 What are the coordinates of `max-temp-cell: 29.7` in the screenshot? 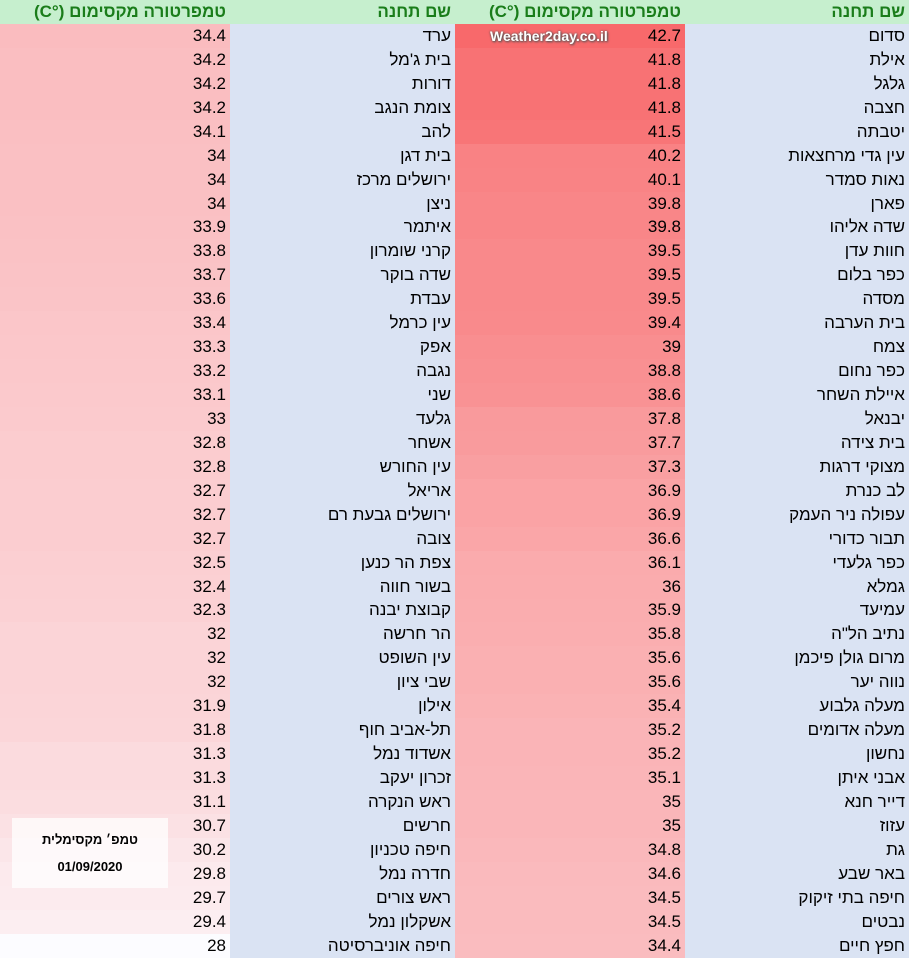 It's located at (115, 897).